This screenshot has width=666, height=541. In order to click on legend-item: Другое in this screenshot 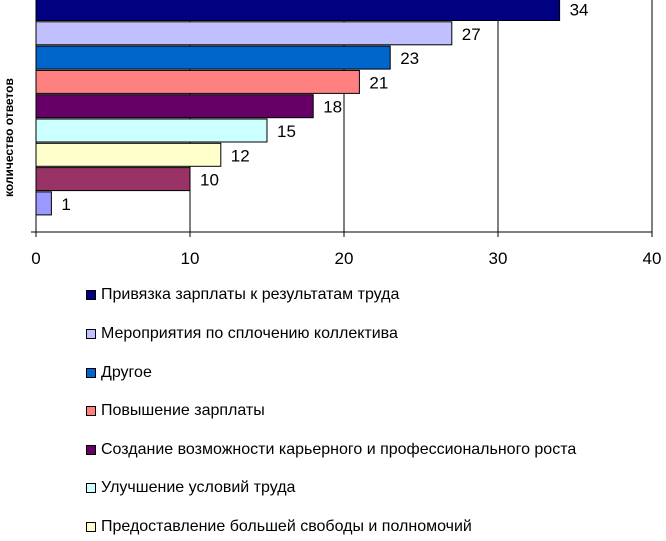, I will do `click(366, 373)`.